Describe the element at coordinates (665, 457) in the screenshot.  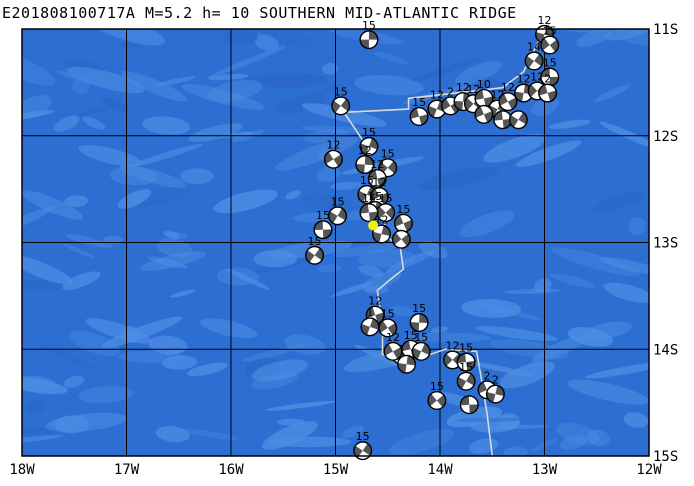
I see `y-tick-label: 15S` at that location.